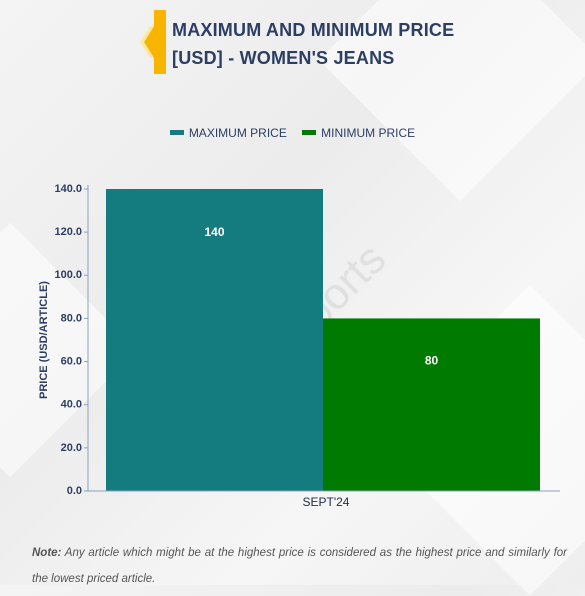 The image size is (585, 596). Describe the element at coordinates (68, 189) in the screenshot. I see `y-tick-label: 140.0` at that location.